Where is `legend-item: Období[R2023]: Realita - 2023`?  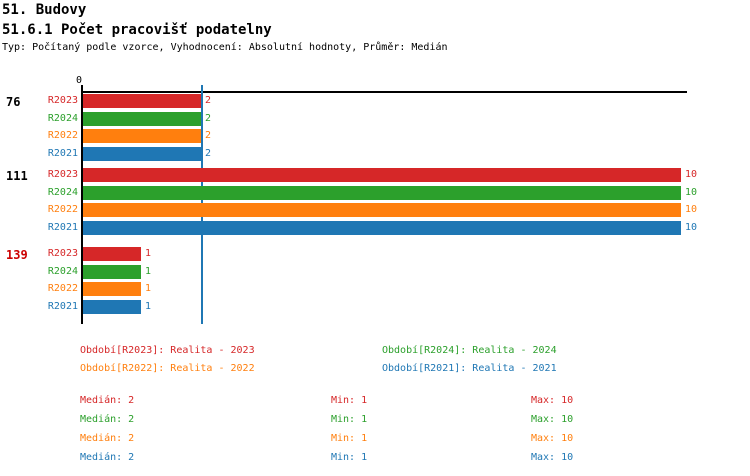 legend-item: Období[R2023]: Realita - 2023 is located at coordinates (167, 350).